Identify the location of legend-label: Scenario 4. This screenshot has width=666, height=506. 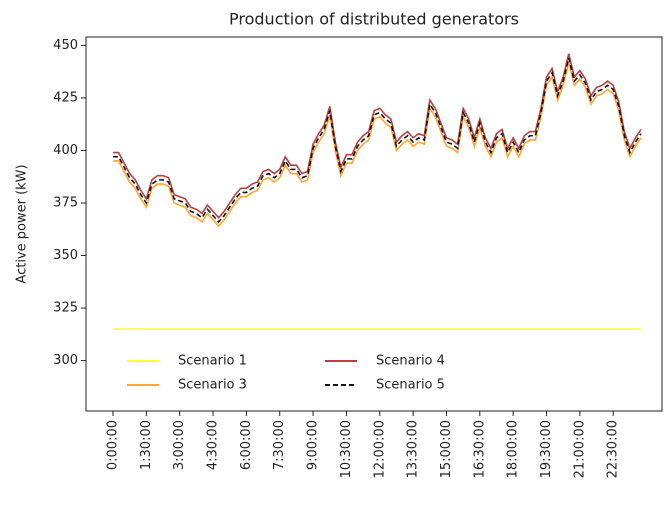
(410, 361).